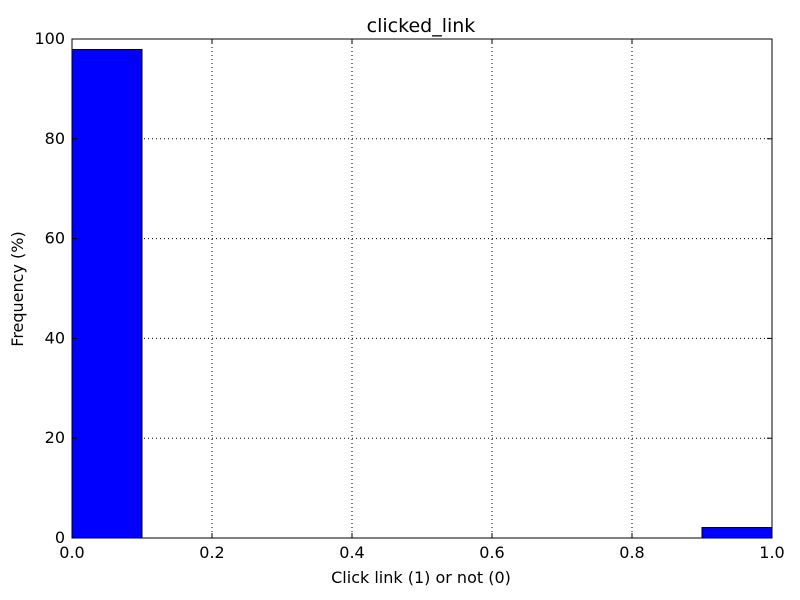 The image size is (800, 600). I want to click on y-tick-label: 80, so click(55, 138).